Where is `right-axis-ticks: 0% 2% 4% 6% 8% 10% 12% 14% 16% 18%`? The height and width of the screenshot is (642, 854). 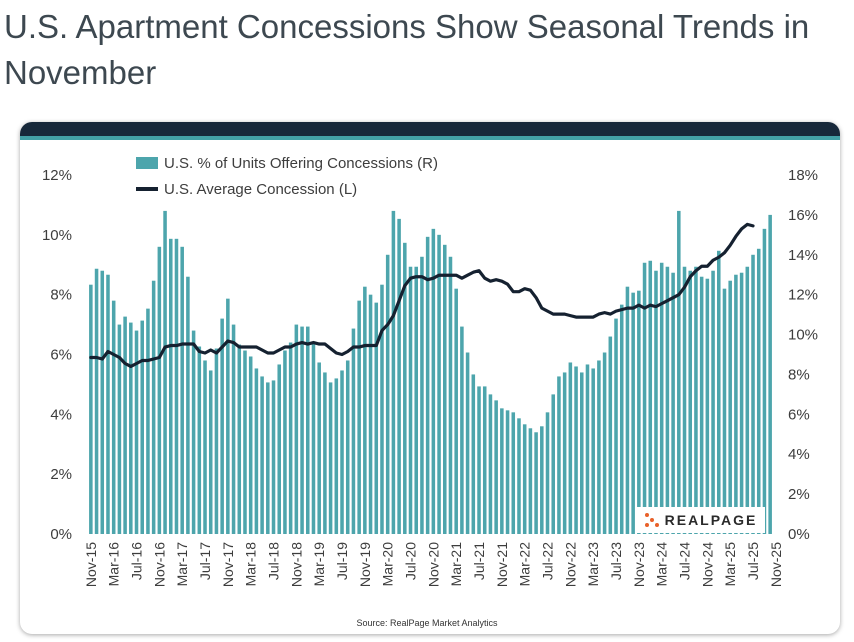
right-axis-ticks: 0% 2% 4% 6% 8% 10% 12% 14% 16% 18% is located at coordinates (803, 355).